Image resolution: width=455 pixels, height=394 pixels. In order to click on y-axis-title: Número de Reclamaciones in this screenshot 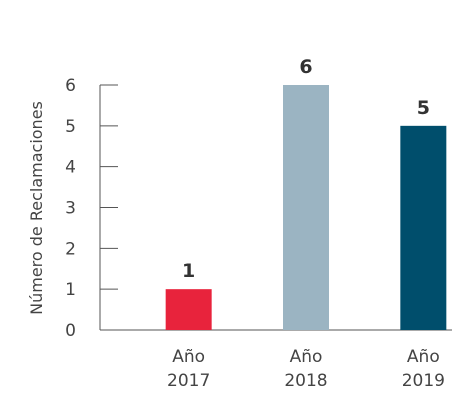, I will do `click(36, 208)`.